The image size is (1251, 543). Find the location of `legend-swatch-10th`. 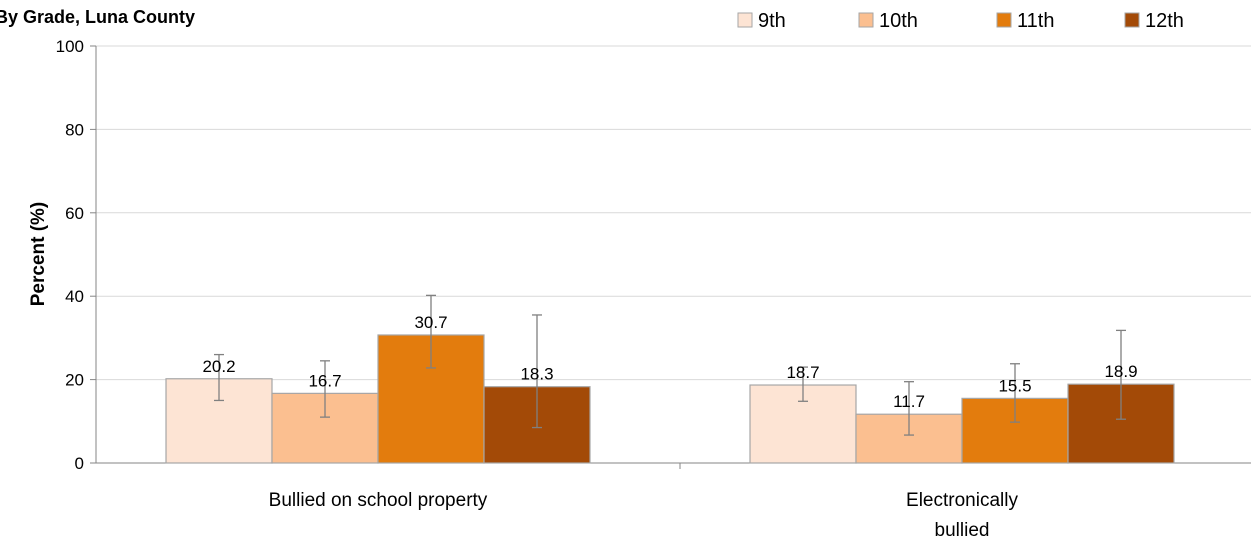

legend-swatch-10th is located at coordinates (866, 20).